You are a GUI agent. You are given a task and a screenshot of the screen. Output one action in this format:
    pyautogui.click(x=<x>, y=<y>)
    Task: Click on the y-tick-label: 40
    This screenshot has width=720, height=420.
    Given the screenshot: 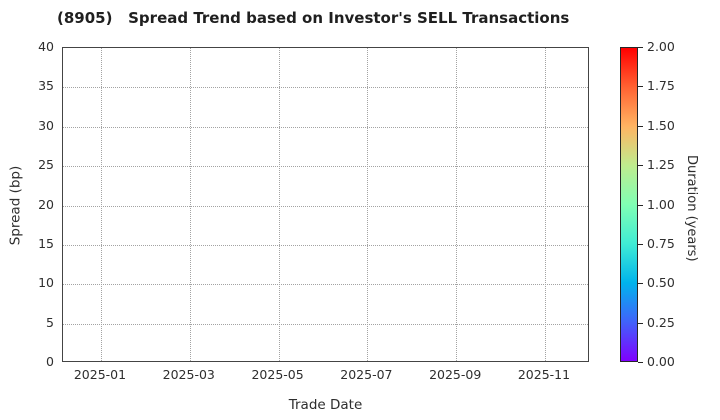 What is the action you would take?
    pyautogui.click(x=46, y=46)
    